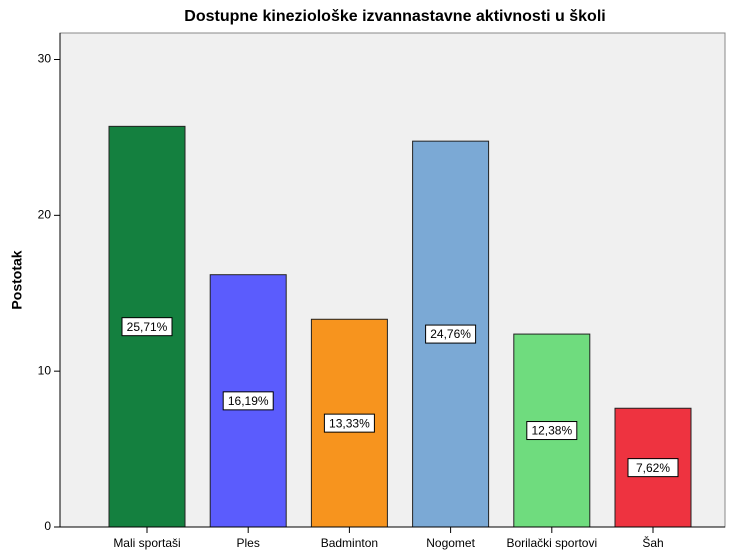  What do you see at coordinates (17, 279) in the screenshot?
I see `y-axis-label: Postotak` at bounding box center [17, 279].